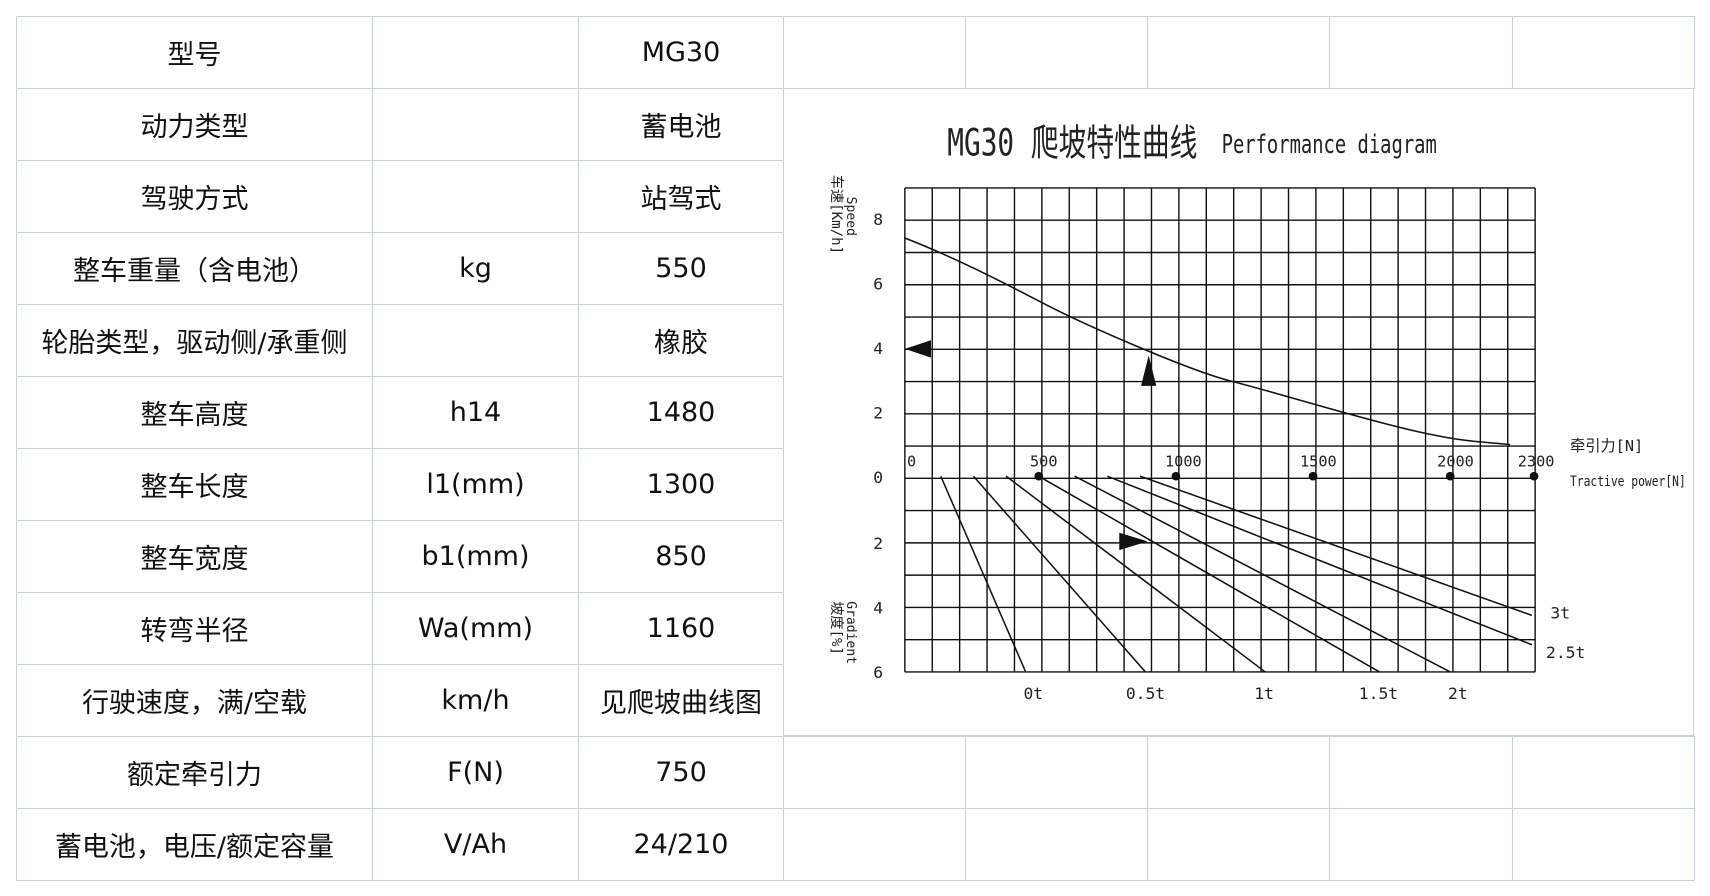 The width and height of the screenshot is (1710, 896). I want to click on row-label: 驾驶方式, so click(194, 196).